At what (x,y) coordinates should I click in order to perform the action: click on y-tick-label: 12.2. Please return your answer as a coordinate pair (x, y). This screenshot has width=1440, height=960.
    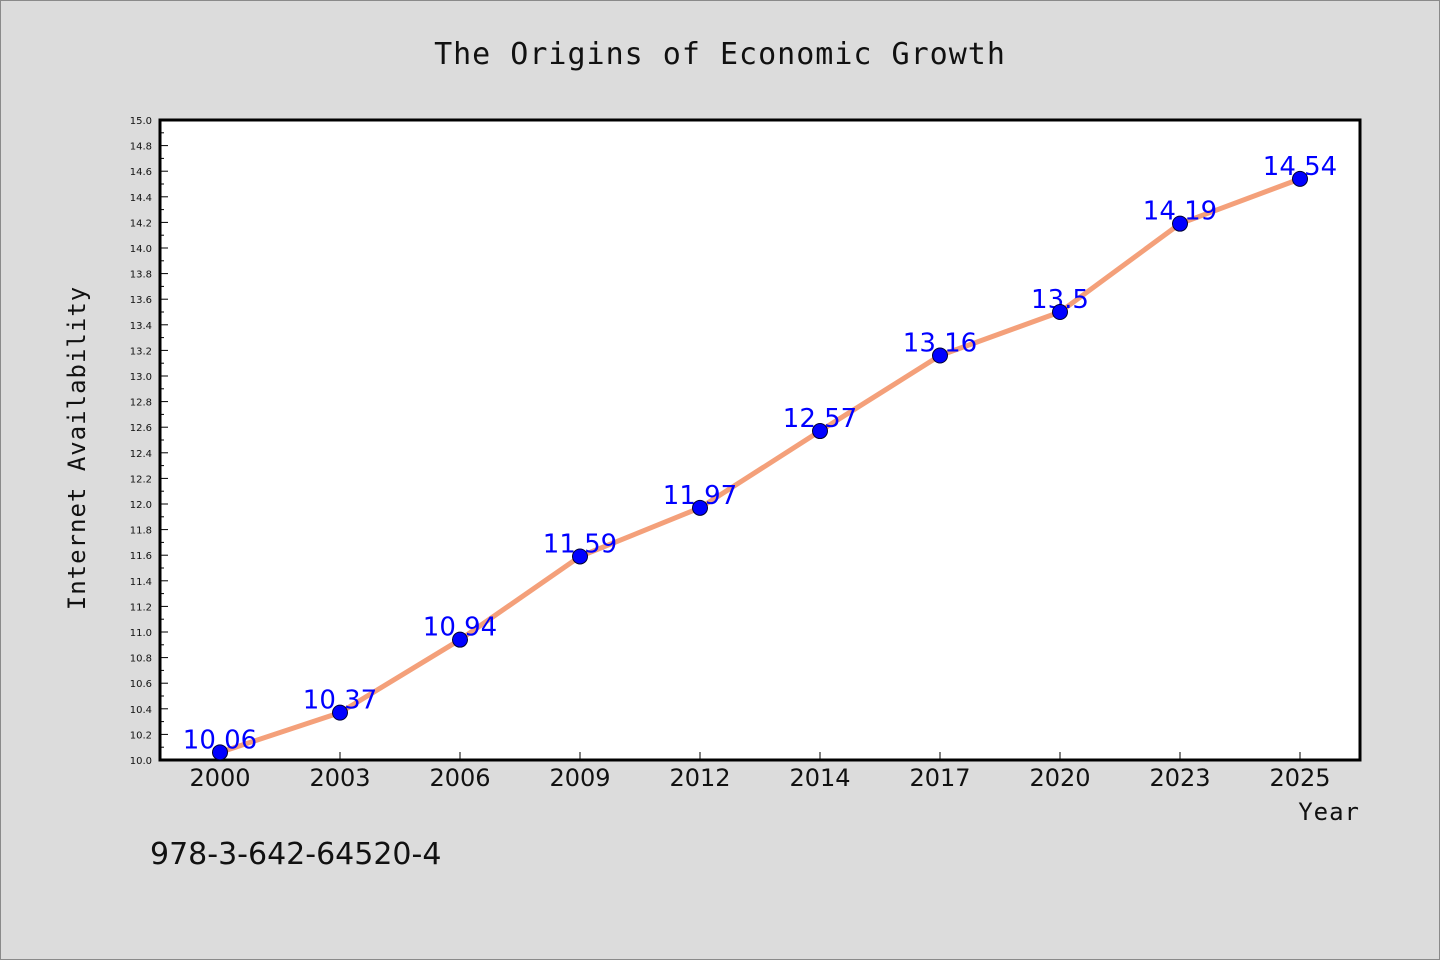
    Looking at the image, I should click on (141, 479).